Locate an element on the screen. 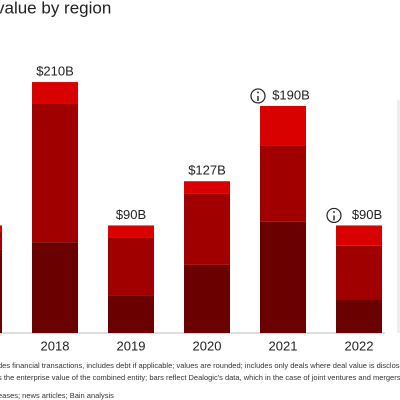  divider is located at coordinates (398, 216).